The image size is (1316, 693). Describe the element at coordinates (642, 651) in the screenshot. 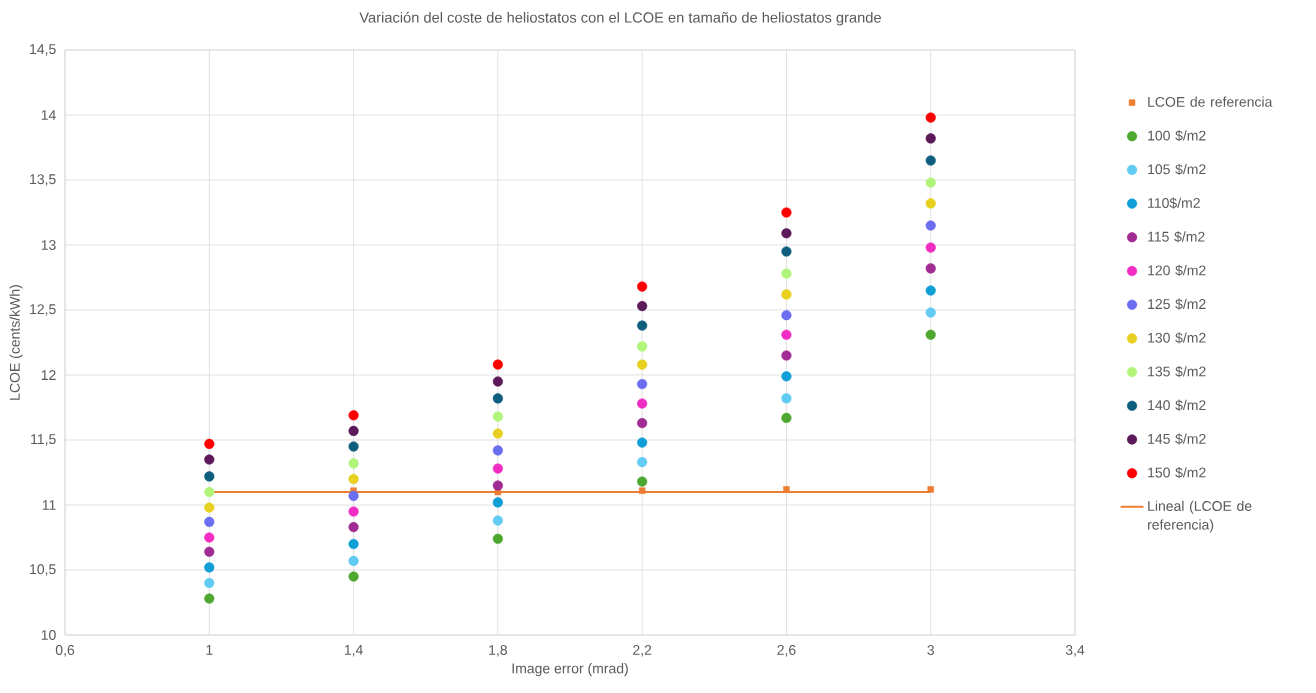

I see `x-tick-label: 2,2` at that location.